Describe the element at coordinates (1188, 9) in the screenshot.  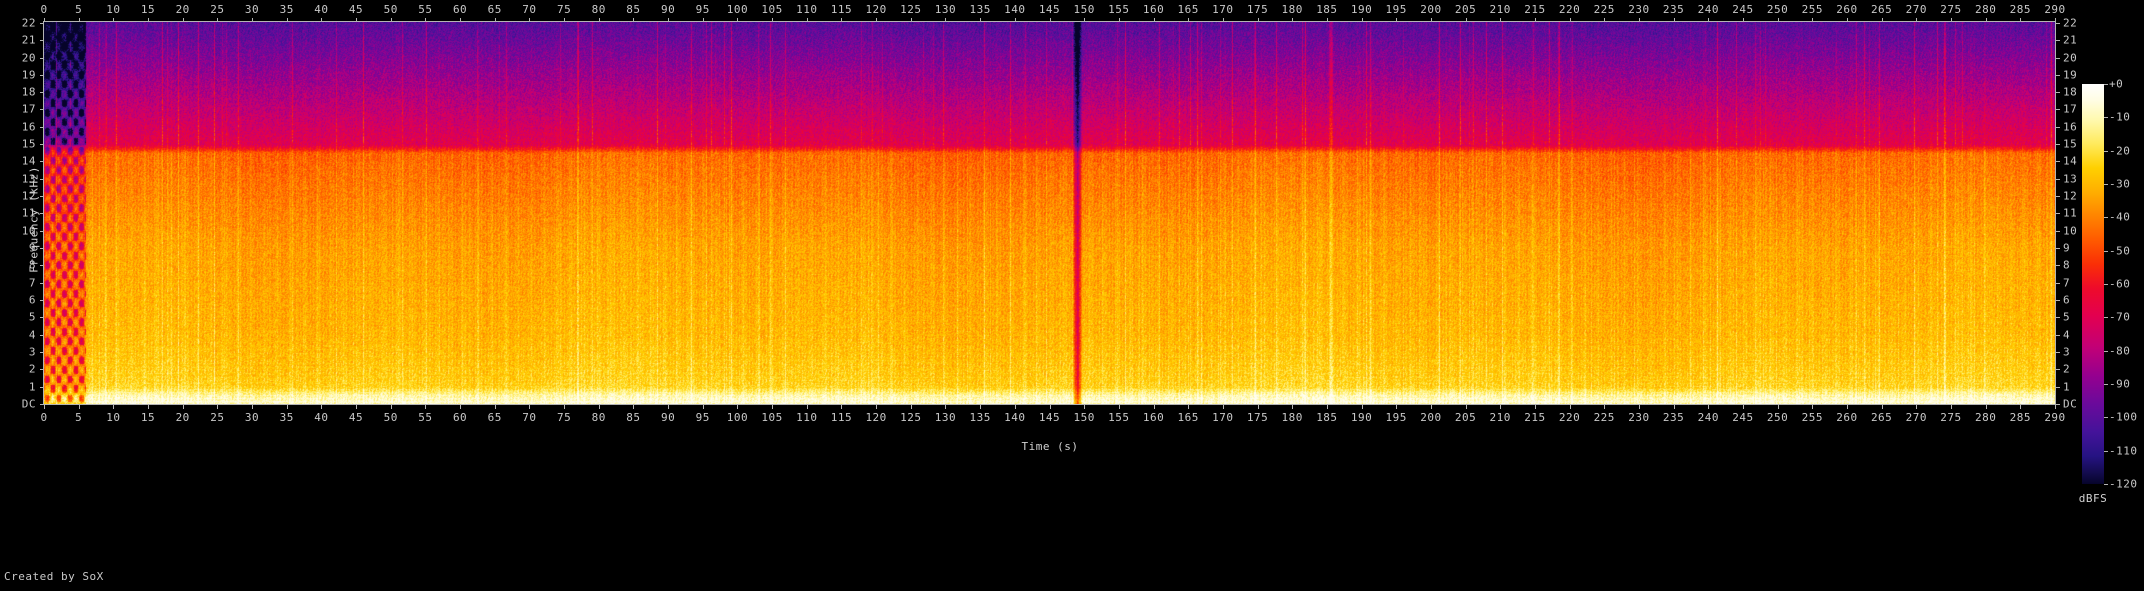
I see `x-tick-label: 165` at that location.